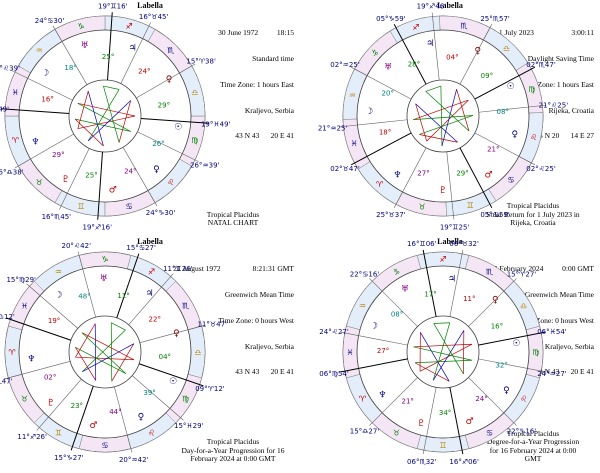  Describe the element at coordinates (493, 150) in the screenshot. I see `planet-degree-label: 21°` at that location.